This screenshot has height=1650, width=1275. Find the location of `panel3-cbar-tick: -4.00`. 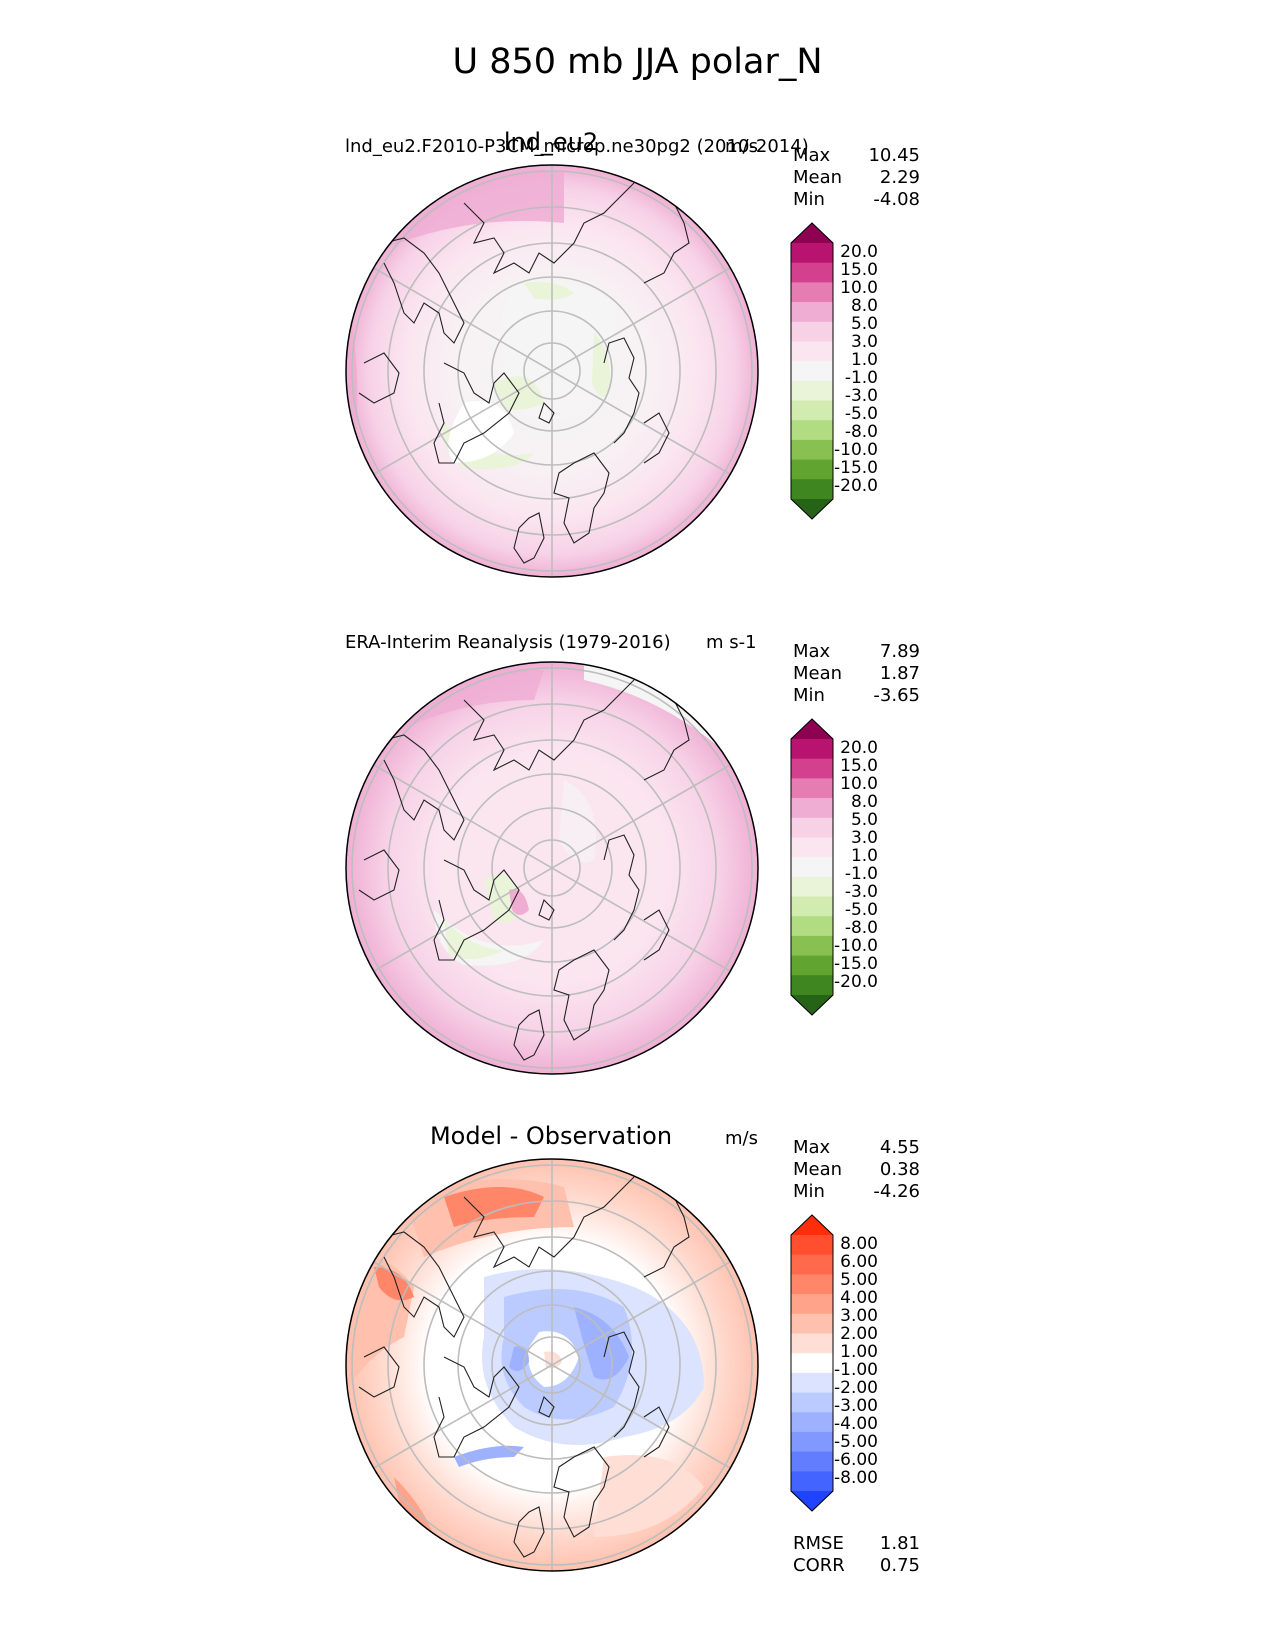

panel3-cbar-tick: -4.00 is located at coordinates (856, 1424).